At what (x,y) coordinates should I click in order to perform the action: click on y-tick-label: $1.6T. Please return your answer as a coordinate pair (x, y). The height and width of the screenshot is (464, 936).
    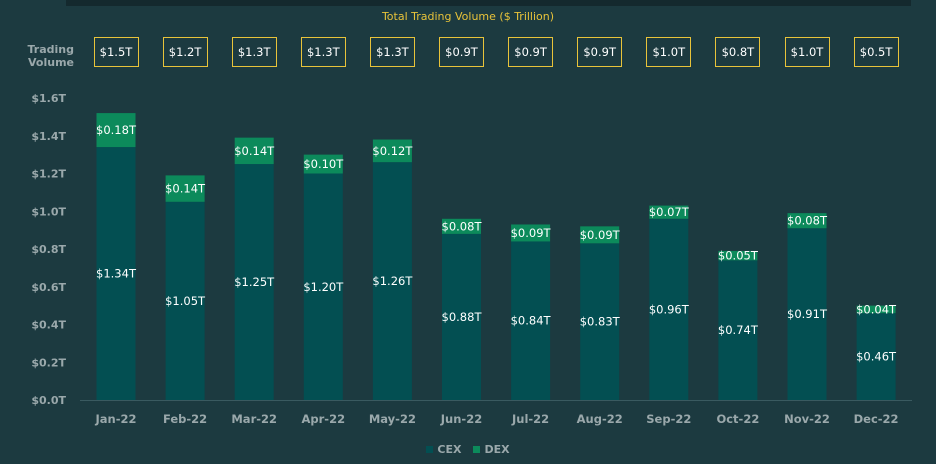
    Looking at the image, I should click on (48, 98).